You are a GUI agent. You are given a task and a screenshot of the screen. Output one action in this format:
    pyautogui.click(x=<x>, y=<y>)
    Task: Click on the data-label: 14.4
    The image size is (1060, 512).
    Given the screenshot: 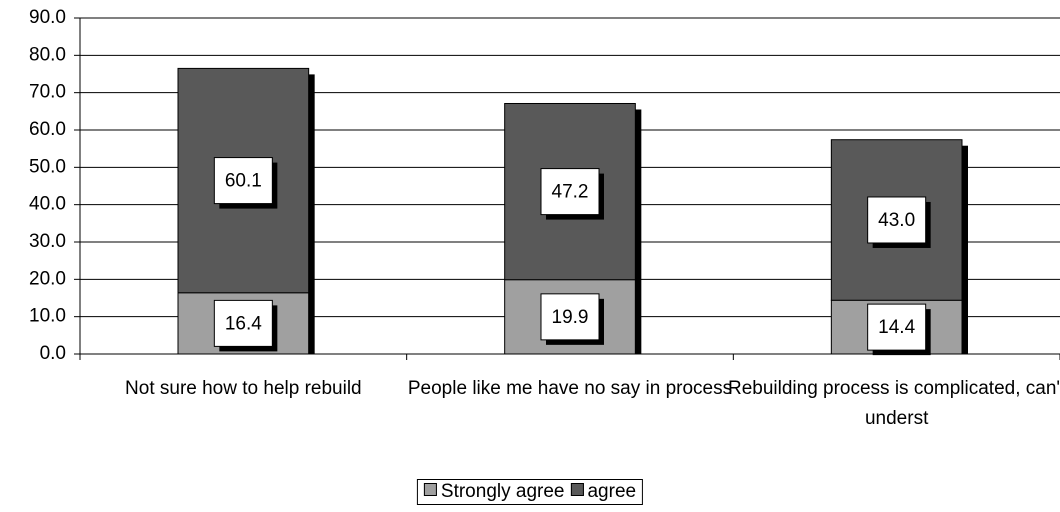 What is the action you would take?
    pyautogui.click(x=896, y=327)
    